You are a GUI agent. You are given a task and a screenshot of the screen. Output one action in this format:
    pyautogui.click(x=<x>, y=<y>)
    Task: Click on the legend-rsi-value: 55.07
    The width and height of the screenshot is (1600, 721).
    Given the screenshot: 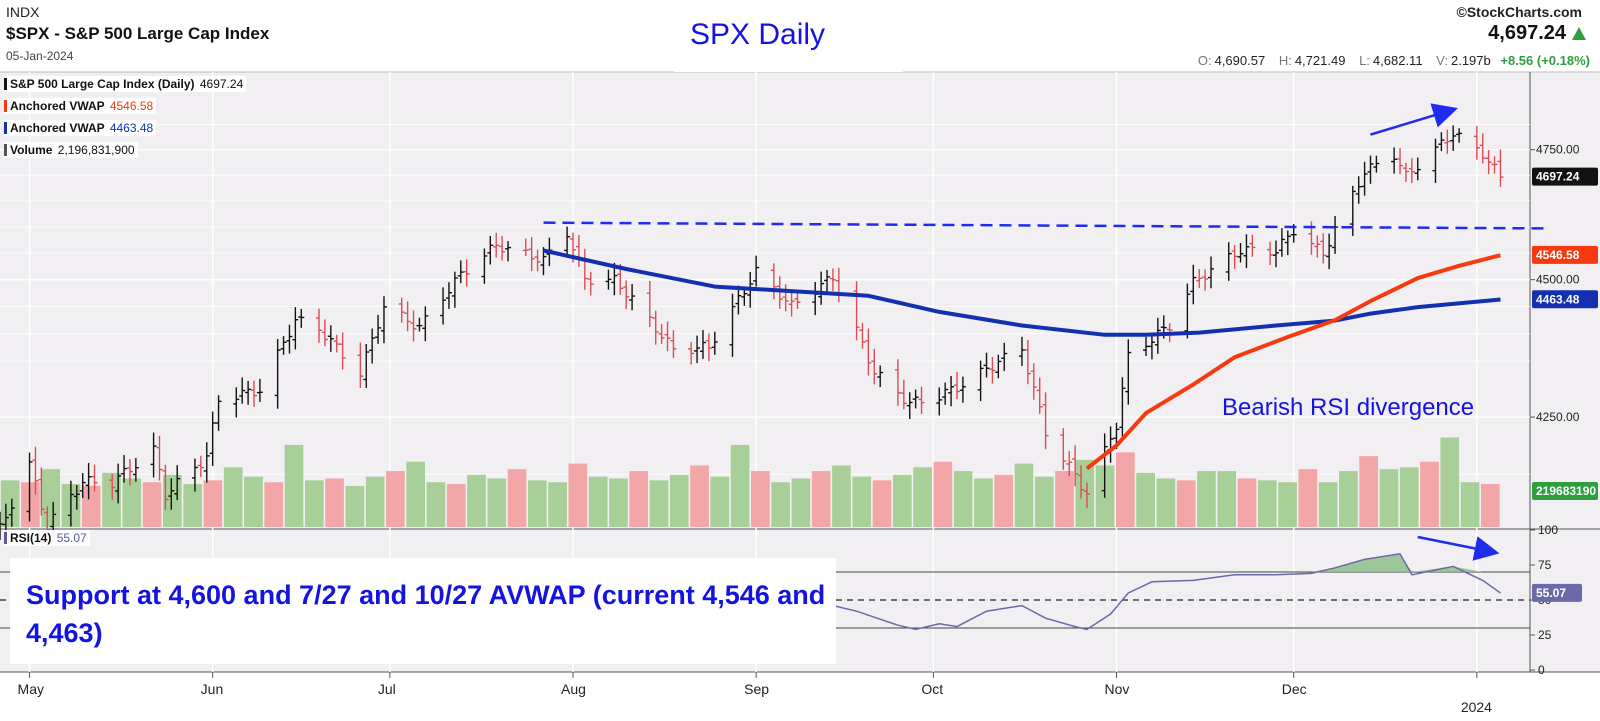 What is the action you would take?
    pyautogui.click(x=71, y=538)
    